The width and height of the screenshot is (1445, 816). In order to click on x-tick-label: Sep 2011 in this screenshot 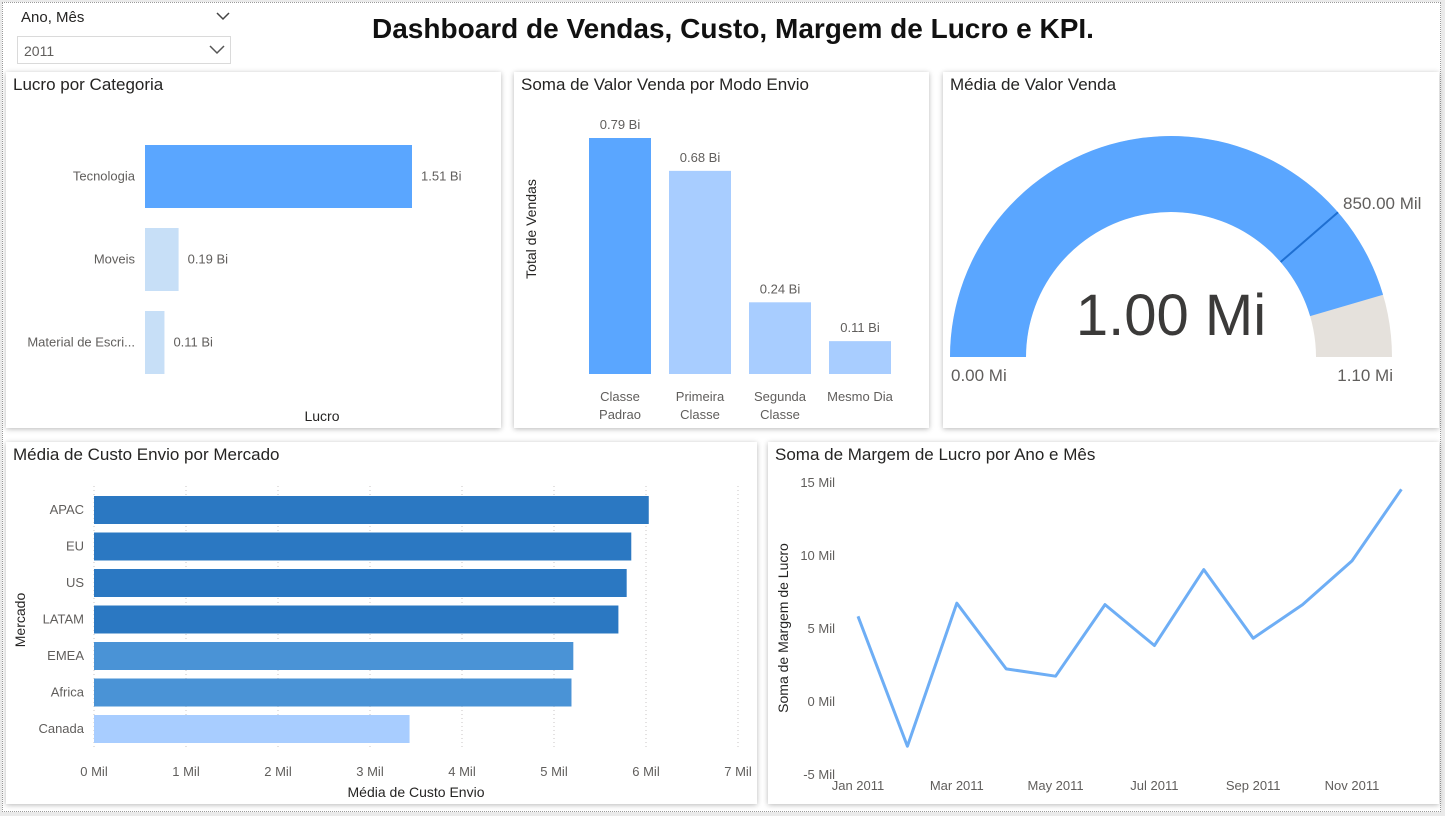, I will do `click(1253, 785)`.